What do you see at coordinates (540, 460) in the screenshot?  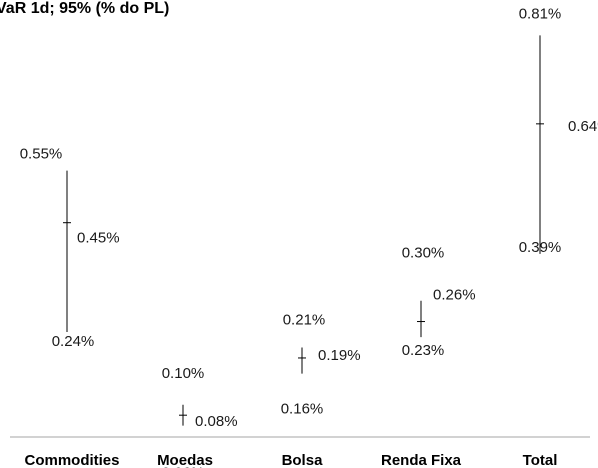 I see `category-label-4: Total` at bounding box center [540, 460].